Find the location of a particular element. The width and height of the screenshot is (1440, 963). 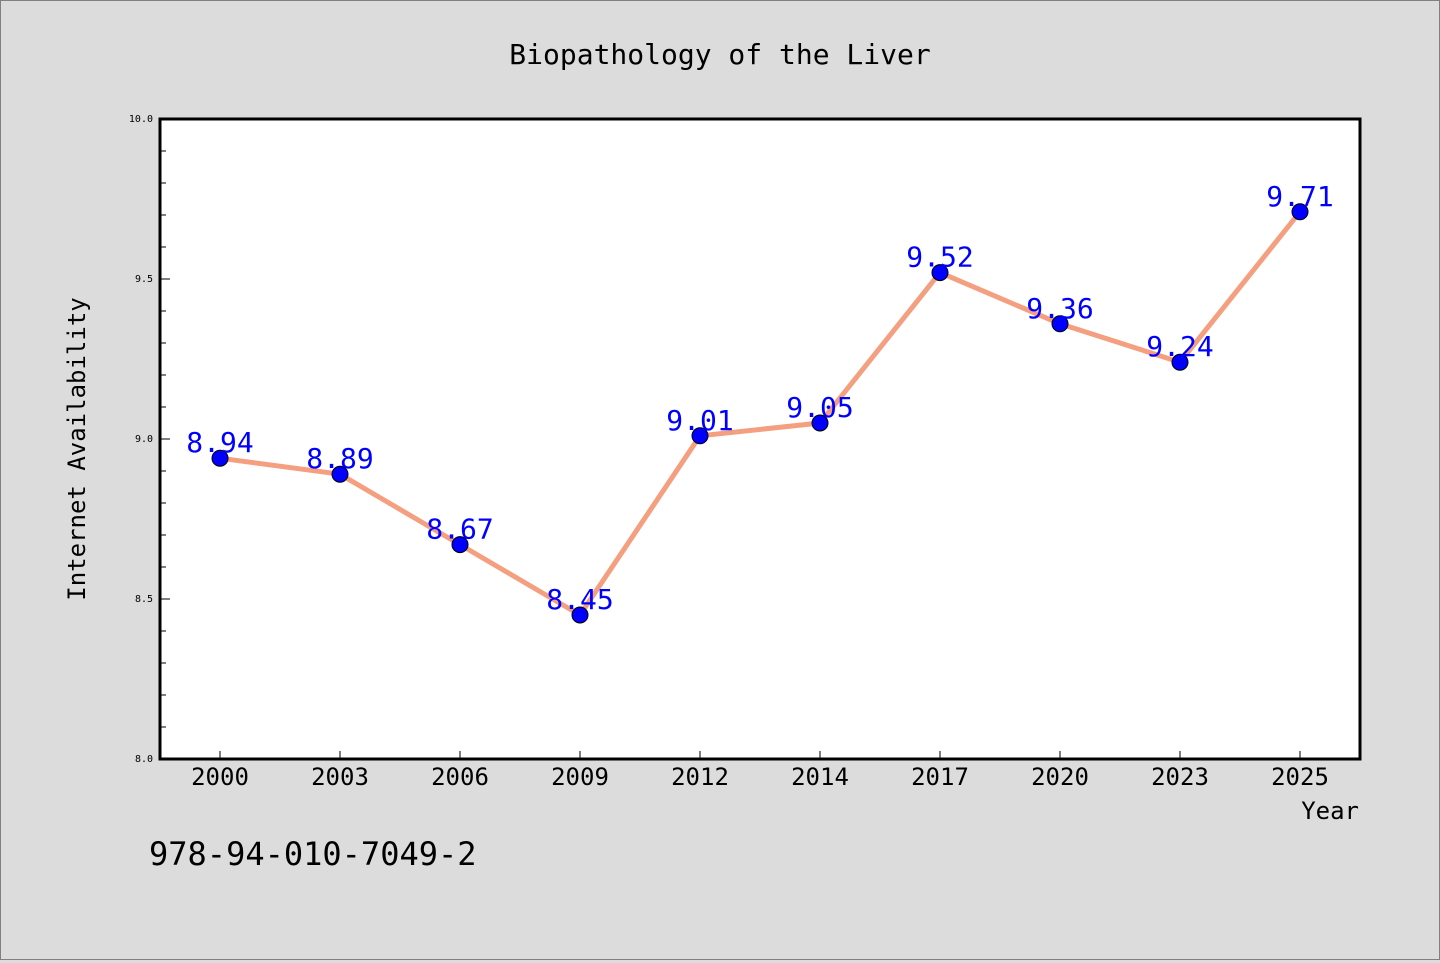

x-axis: 2000 2003 2006 2009 2012 2014 2017 2020 2023 2025 is located at coordinates (760, 771).